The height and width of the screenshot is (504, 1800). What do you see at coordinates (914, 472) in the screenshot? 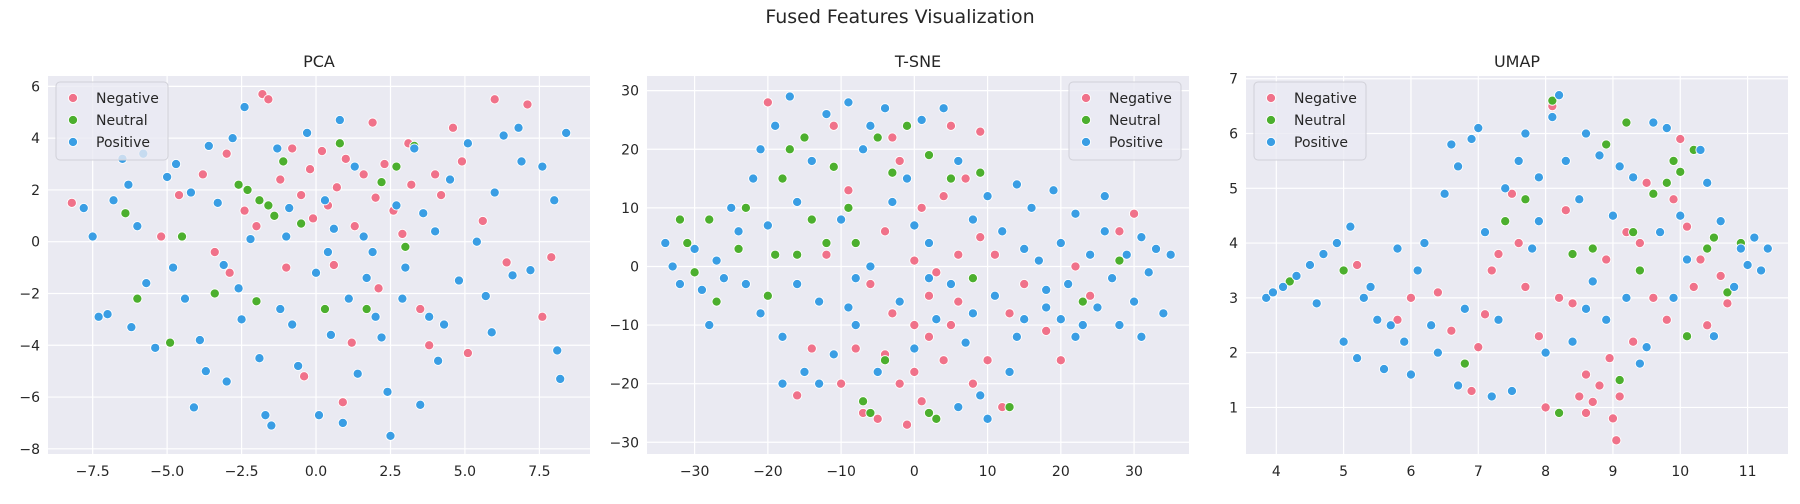
I see `t-sne-xtick-label: 0` at bounding box center [914, 472].